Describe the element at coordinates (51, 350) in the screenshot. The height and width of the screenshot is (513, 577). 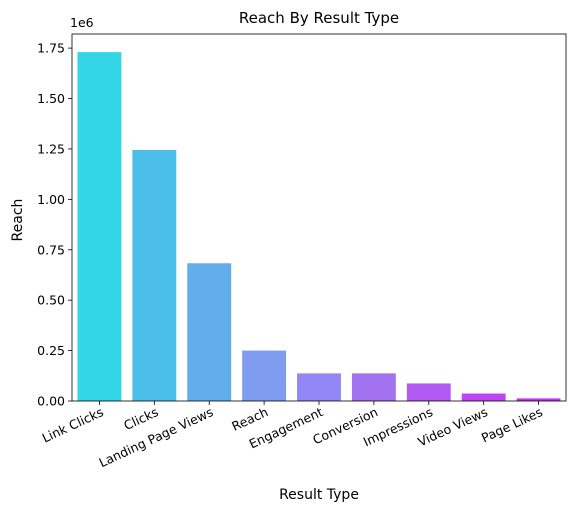
I see `y-tick-label: 0.25` at that location.